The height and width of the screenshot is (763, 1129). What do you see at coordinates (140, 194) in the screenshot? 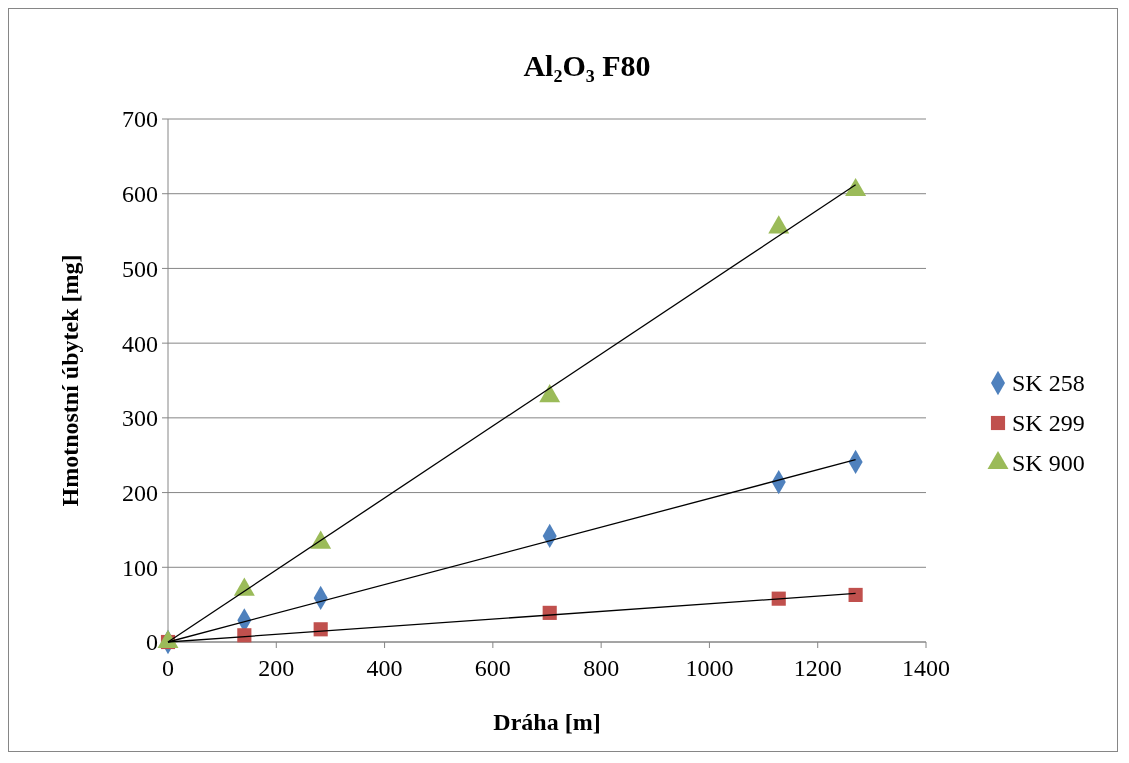
I see `y-tick-label: 600` at bounding box center [140, 194].